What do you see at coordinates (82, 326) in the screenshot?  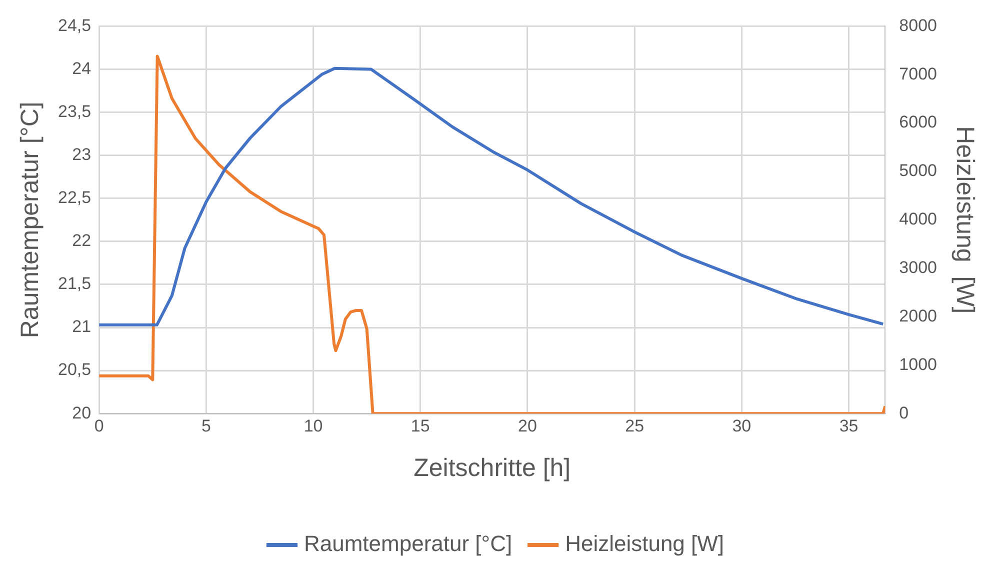 I see `y-tick-label: 21` at bounding box center [82, 326].